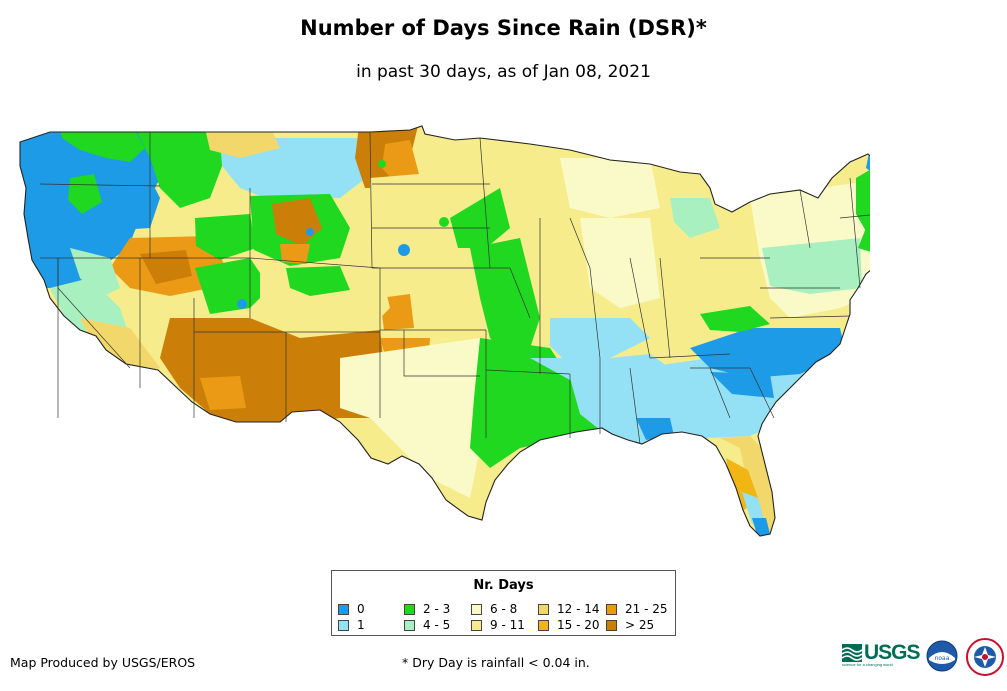  I want to click on legend-item-7: 15 - 20, so click(569, 625).